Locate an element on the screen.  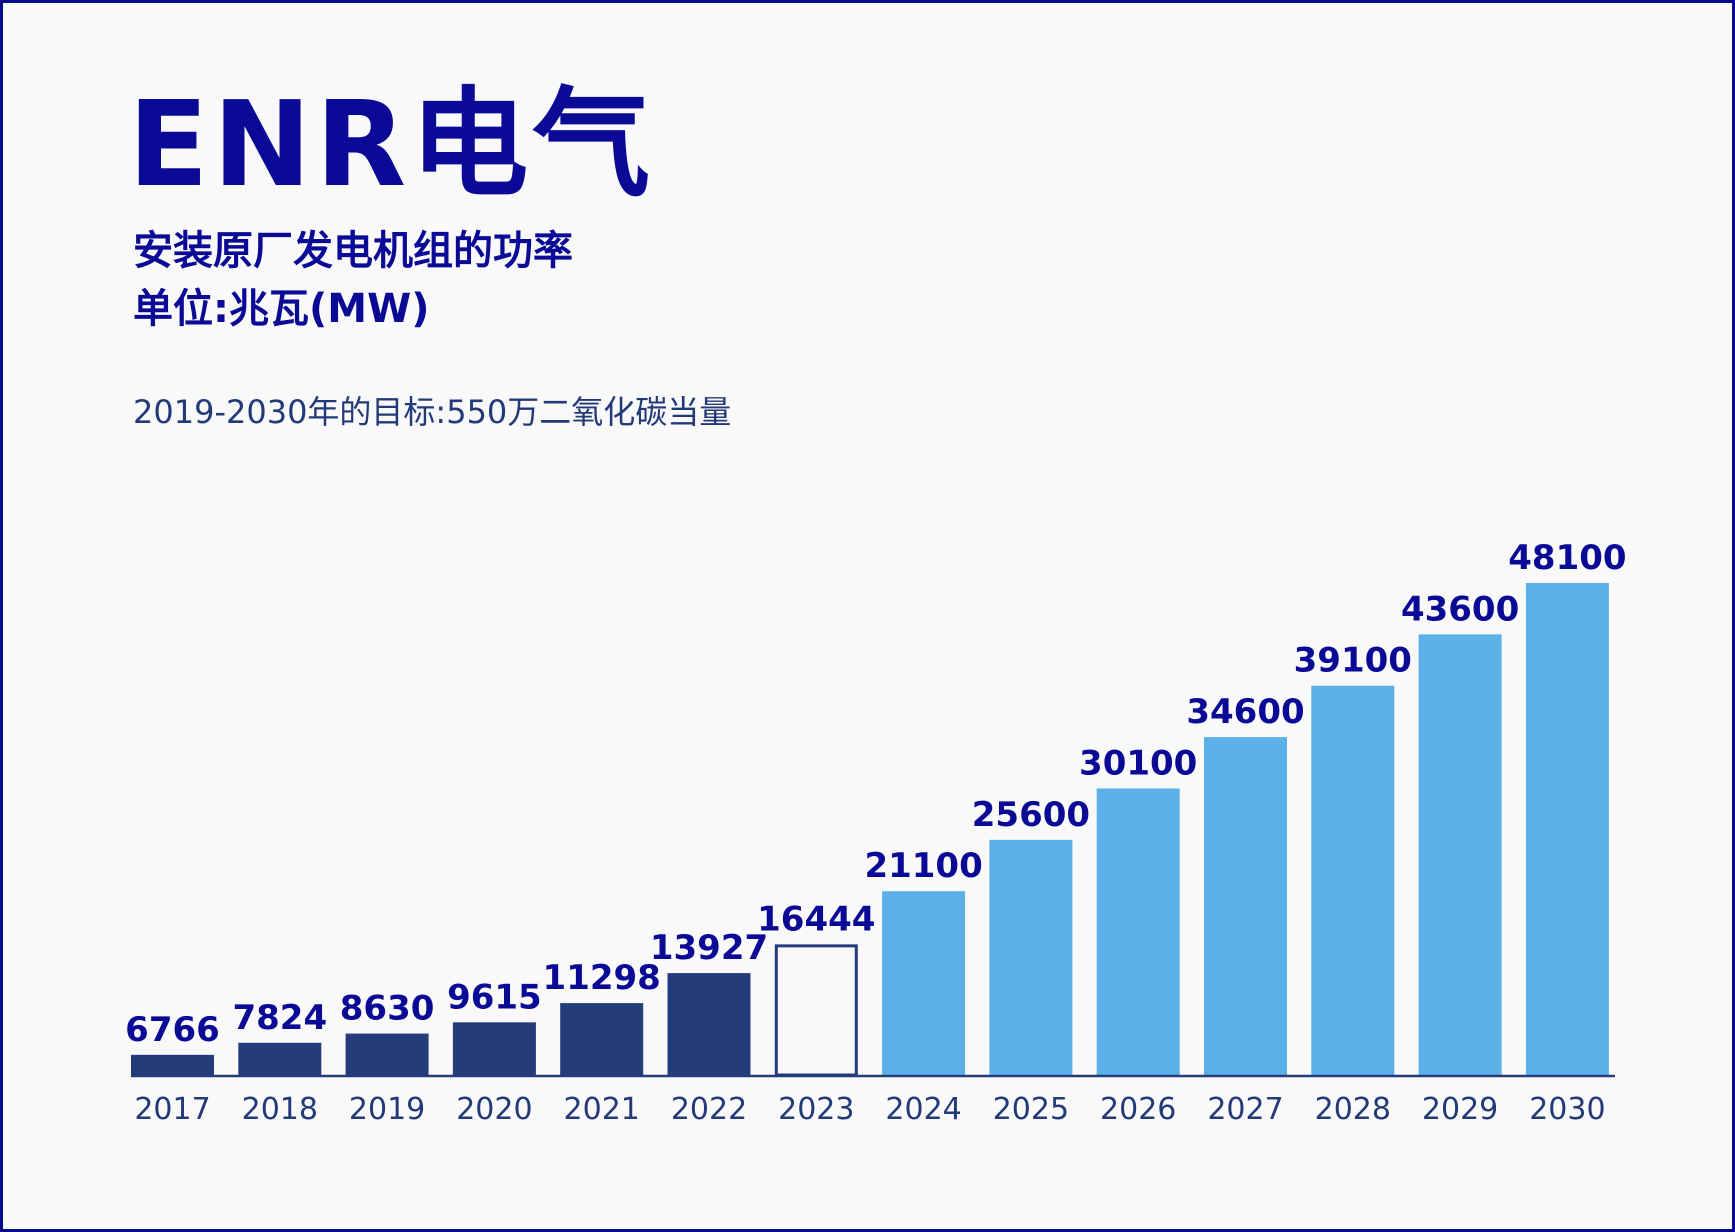
bar-2020 is located at coordinates (494, 1048).